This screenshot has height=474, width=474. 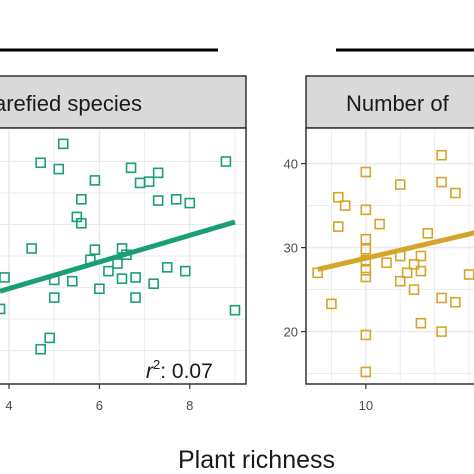 I want to click on y-tick-label: 20, so click(x=291, y=332).